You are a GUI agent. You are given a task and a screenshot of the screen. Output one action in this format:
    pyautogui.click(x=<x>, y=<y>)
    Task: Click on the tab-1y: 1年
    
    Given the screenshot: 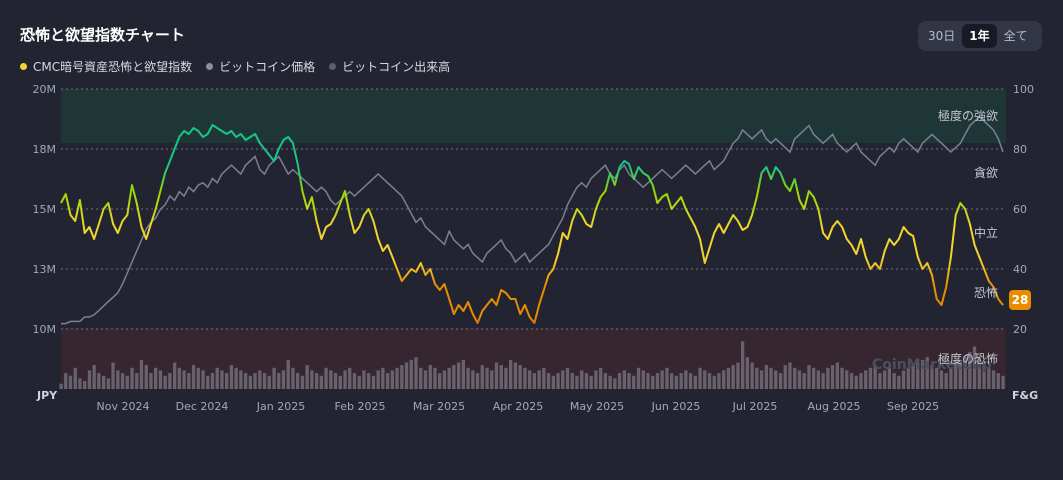 What is the action you would take?
    pyautogui.click(x=979, y=36)
    